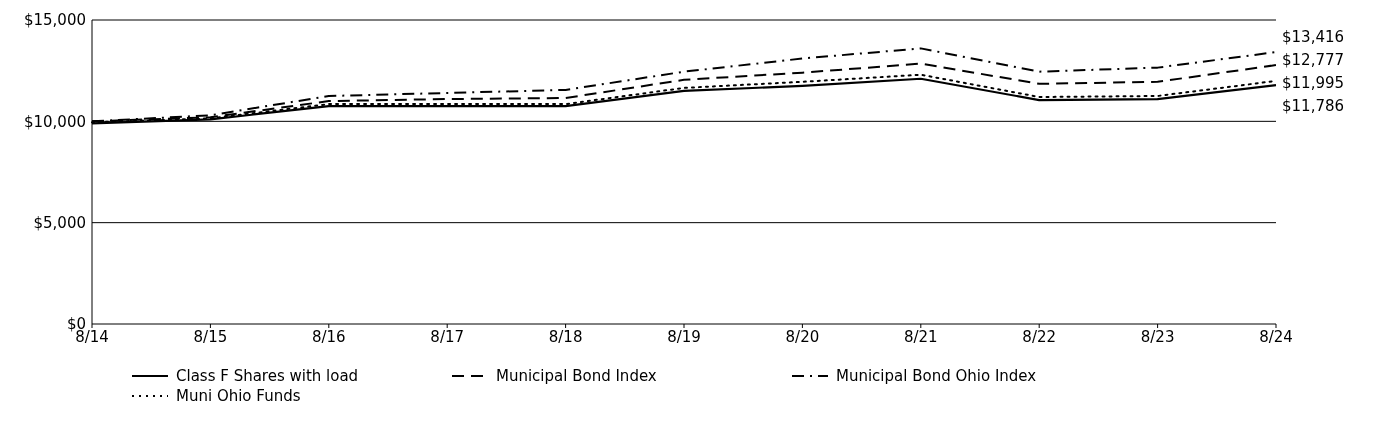 The width and height of the screenshot is (1373, 427). I want to click on x-tick-label: 8/23, so click(1157, 337).